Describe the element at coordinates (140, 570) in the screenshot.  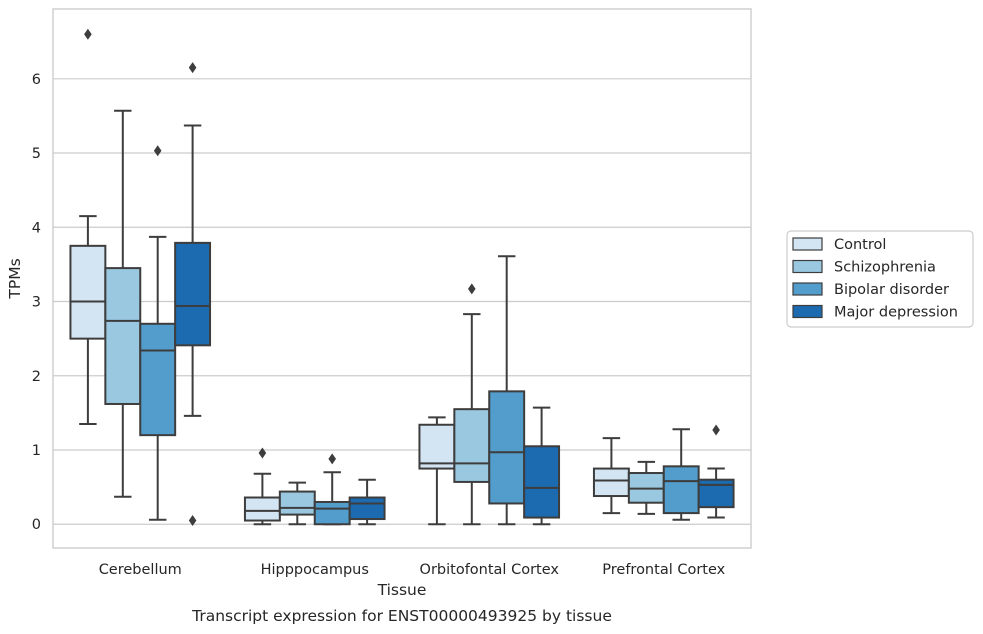
I see `x-tick-label: Cerebellum` at that location.